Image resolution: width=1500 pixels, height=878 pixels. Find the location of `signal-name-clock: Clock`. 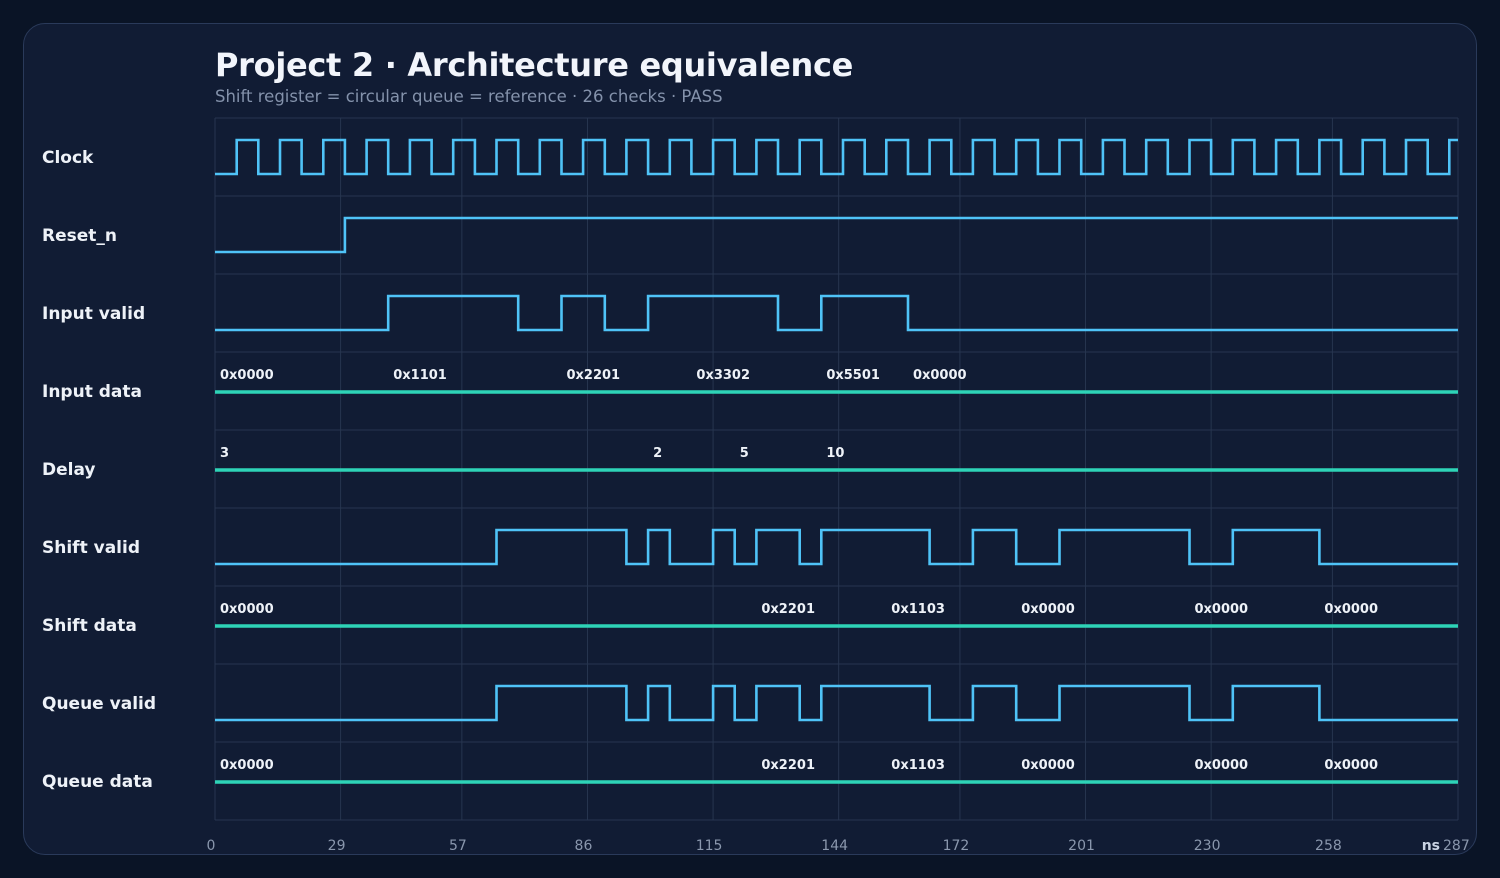

signal-name-clock: Clock is located at coordinates (68, 158).